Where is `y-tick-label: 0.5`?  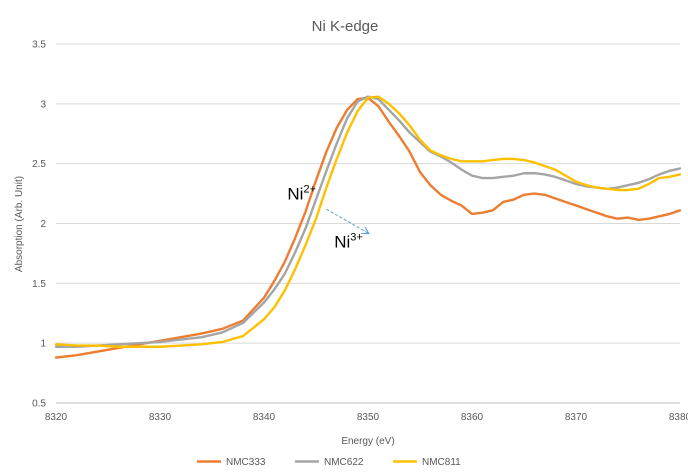
y-tick-label: 0.5 is located at coordinates (39, 404).